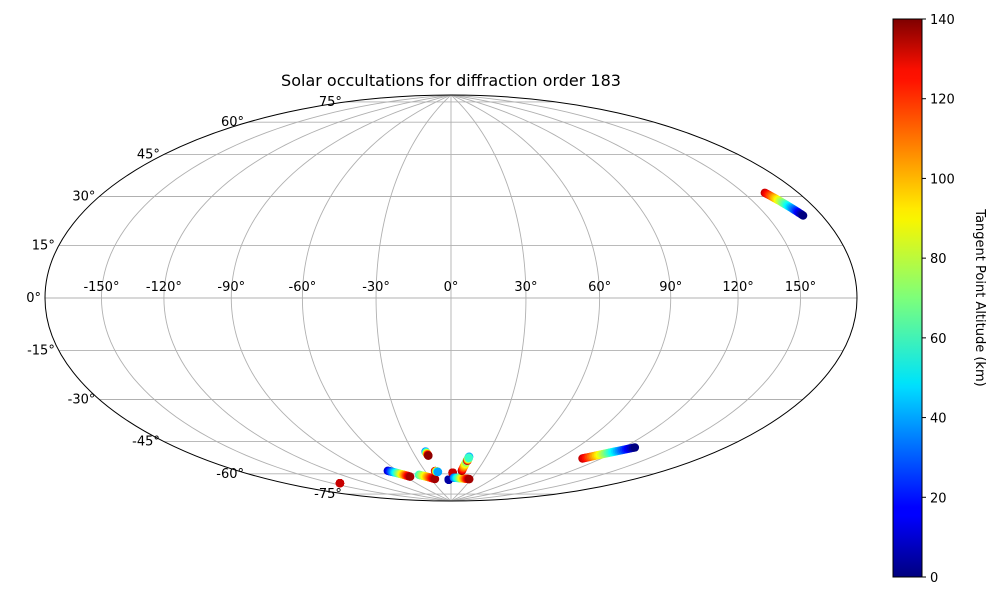 The height and width of the screenshot is (600, 1000). Describe the element at coordinates (230, 474) in the screenshot. I see `latitude-tick-label: -60°` at that location.